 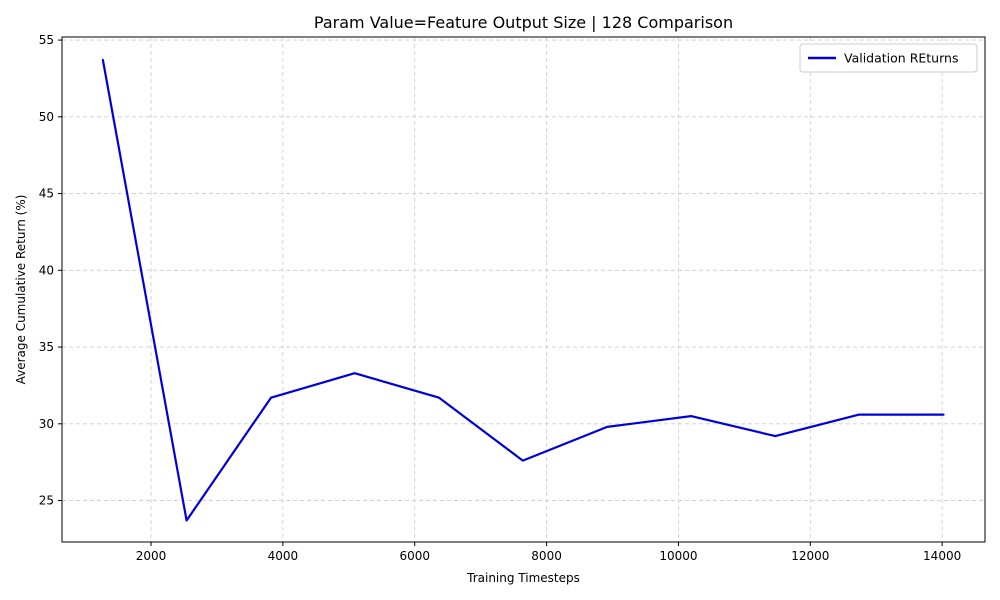 I want to click on x-tick-label: 4000, so click(x=283, y=556).